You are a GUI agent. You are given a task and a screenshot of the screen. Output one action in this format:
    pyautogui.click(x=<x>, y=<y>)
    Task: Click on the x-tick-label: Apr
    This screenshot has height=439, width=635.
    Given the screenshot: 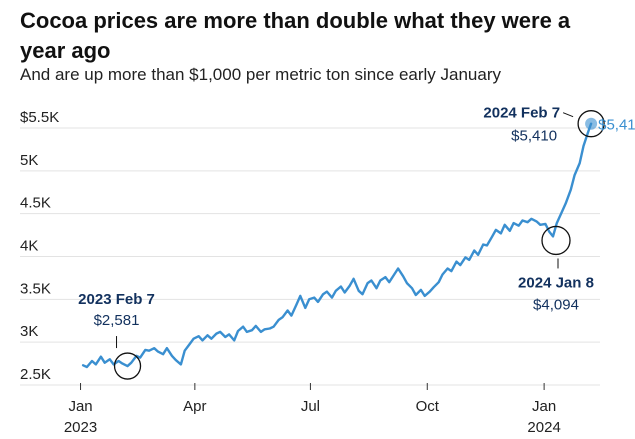 What is the action you would take?
    pyautogui.click(x=194, y=406)
    